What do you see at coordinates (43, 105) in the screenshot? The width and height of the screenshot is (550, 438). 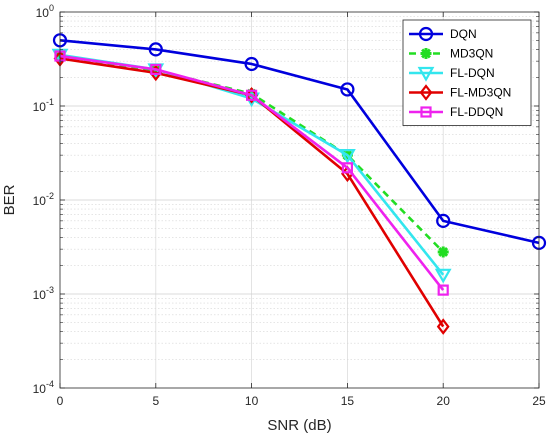 I see `y-tick-label: 10⁻¹` at bounding box center [43, 105].